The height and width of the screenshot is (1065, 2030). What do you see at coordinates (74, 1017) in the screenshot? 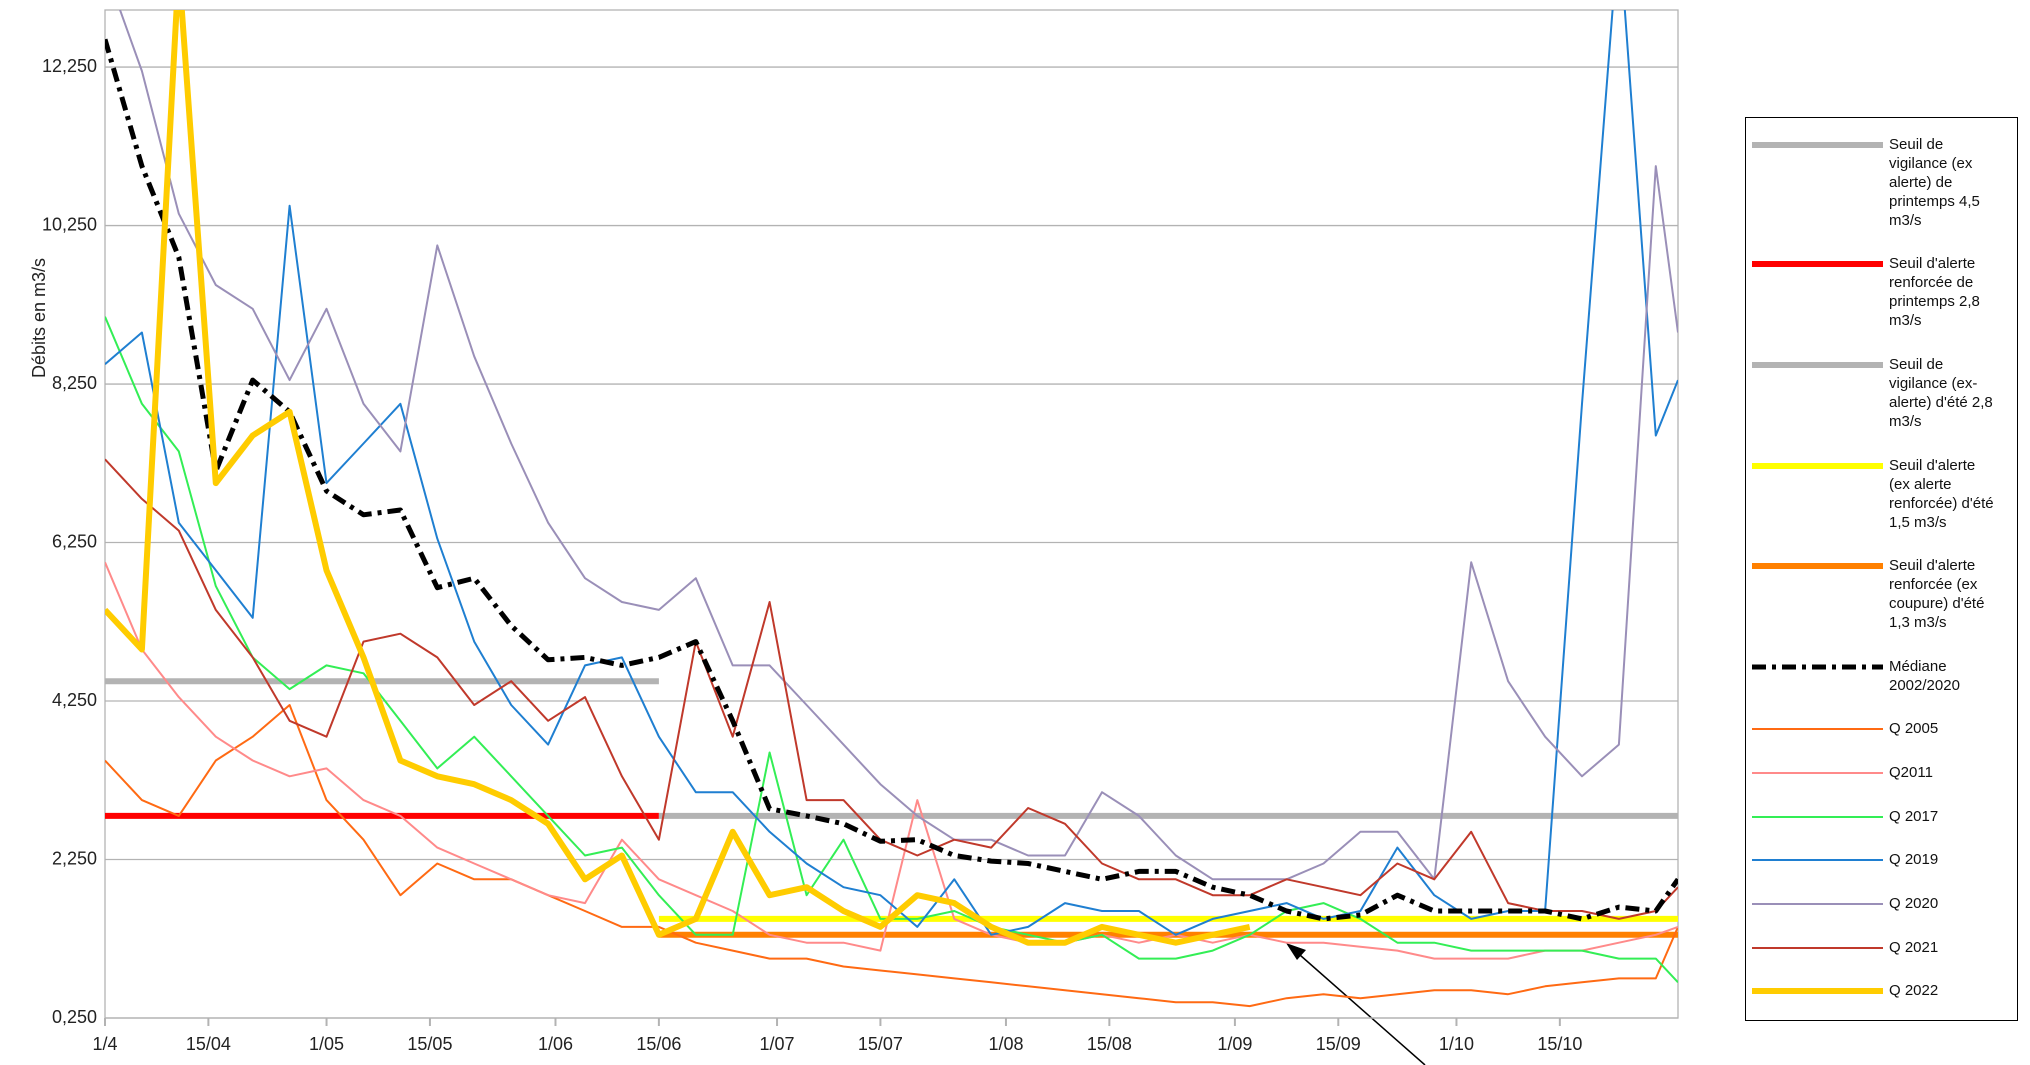
I see `y-tick-label: 0,250` at bounding box center [74, 1017].